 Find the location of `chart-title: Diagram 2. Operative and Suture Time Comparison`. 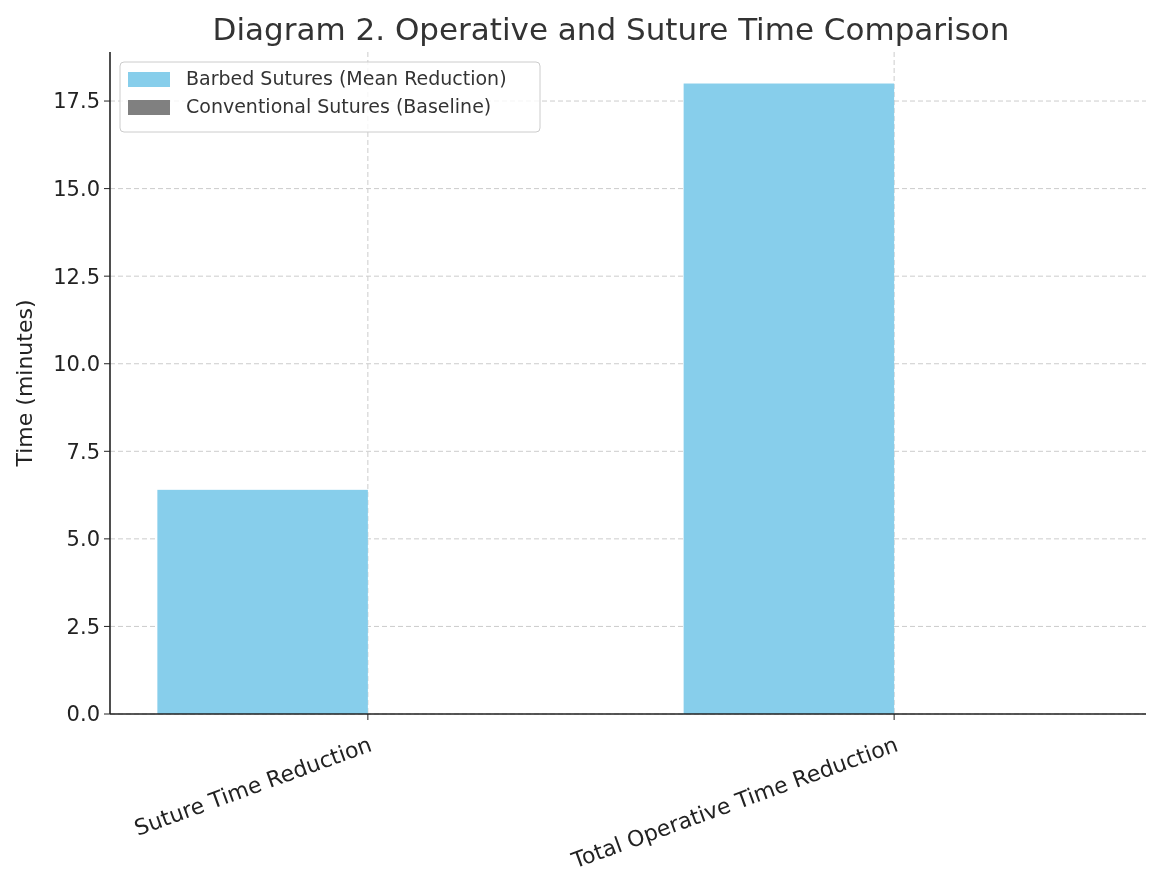

chart-title: Diagram 2. Operative and Suture Time Comparison is located at coordinates (611, 29).